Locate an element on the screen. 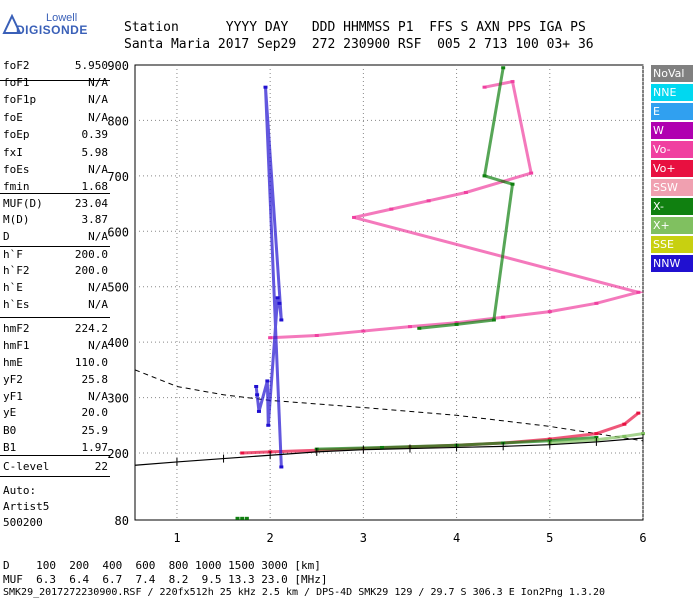  param-label: h`E is located at coordinates (13, 287).